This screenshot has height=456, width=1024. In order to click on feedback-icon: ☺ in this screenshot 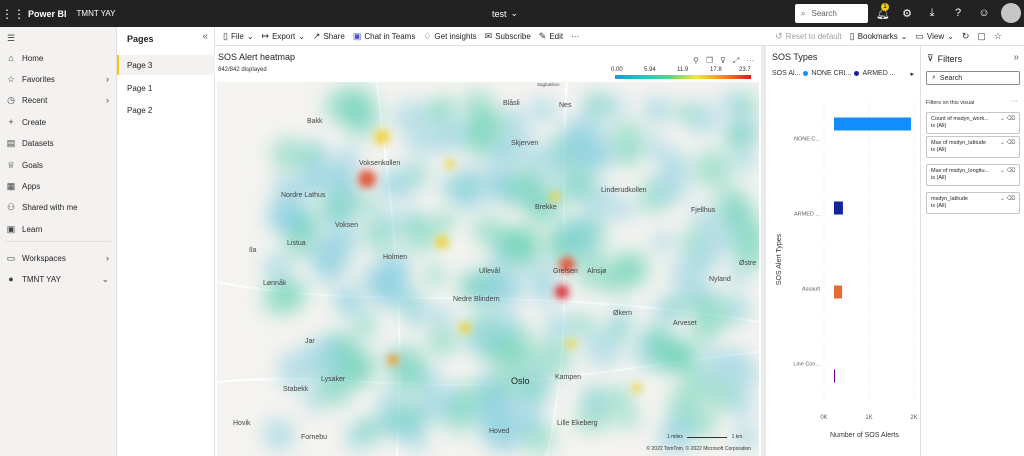, I will do `click(984, 13)`.